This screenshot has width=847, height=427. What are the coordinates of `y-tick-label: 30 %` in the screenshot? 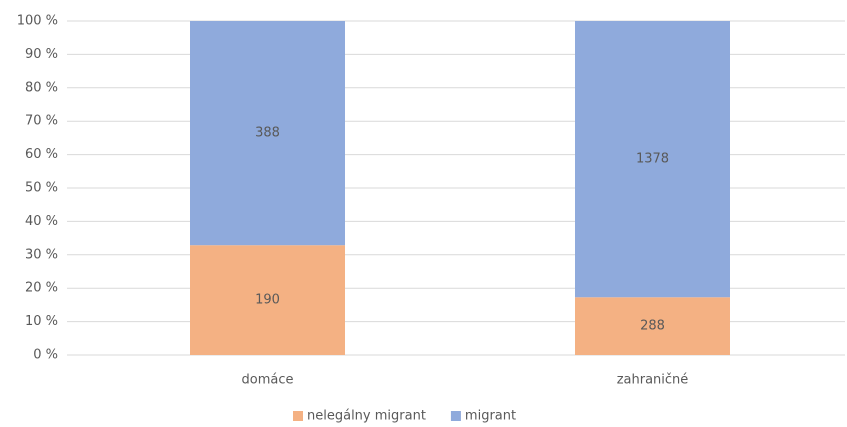 It's located at (41, 254).